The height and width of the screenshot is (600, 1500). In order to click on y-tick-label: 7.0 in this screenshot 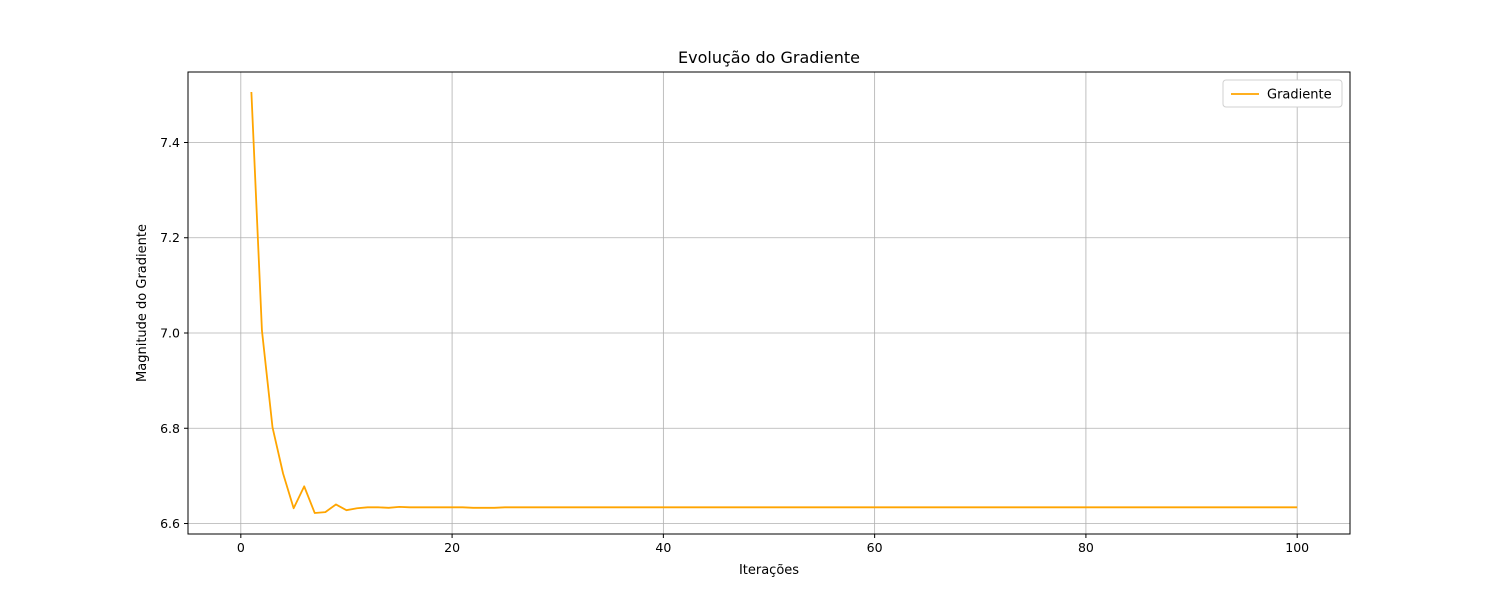, I will do `click(170, 333)`.